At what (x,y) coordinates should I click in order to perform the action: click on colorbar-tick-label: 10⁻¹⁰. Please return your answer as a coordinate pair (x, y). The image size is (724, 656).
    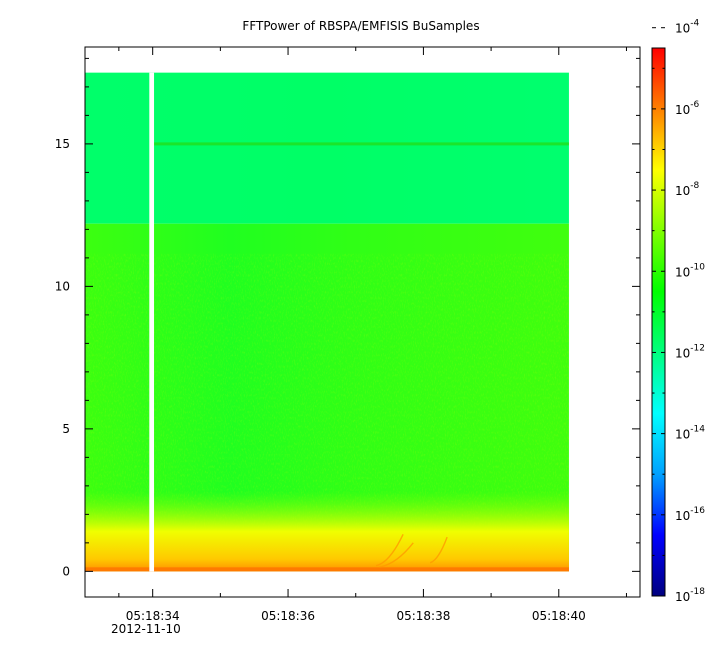
    Looking at the image, I should click on (690, 270).